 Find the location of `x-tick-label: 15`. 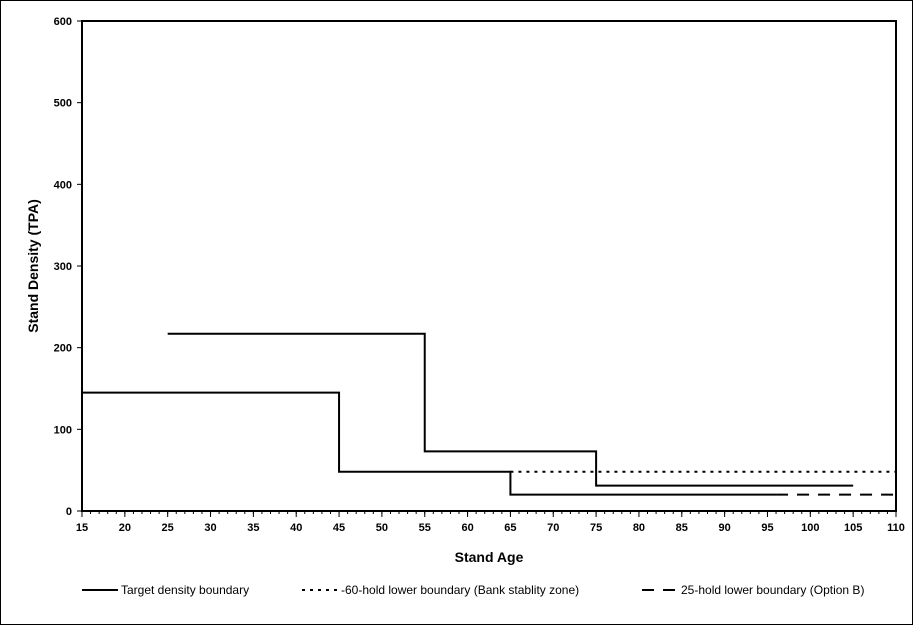

x-tick-label: 15 is located at coordinates (82, 528).